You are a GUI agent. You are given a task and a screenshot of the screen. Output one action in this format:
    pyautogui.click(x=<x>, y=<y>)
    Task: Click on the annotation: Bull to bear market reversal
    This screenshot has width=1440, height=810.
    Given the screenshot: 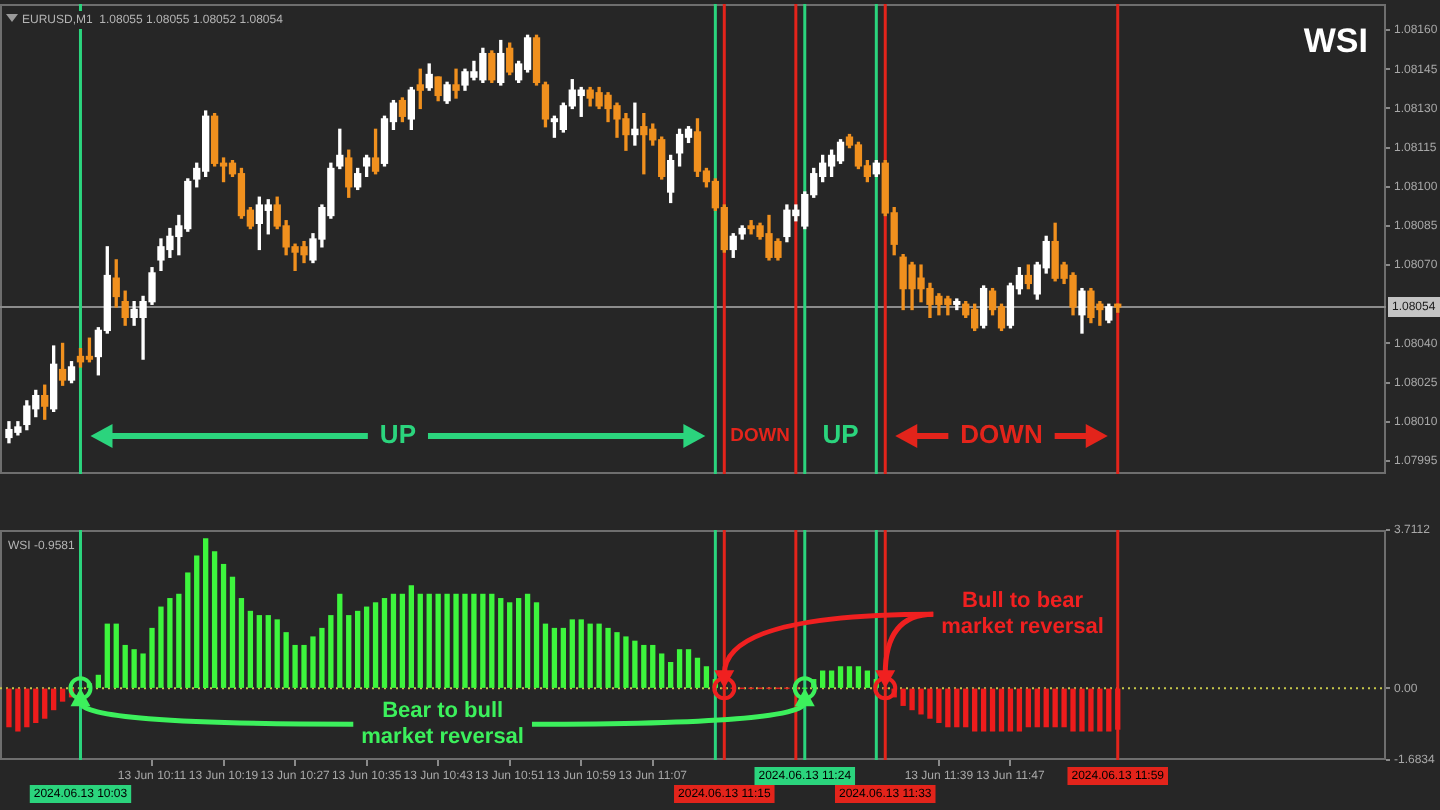 What is the action you would take?
    pyautogui.click(x=1022, y=614)
    